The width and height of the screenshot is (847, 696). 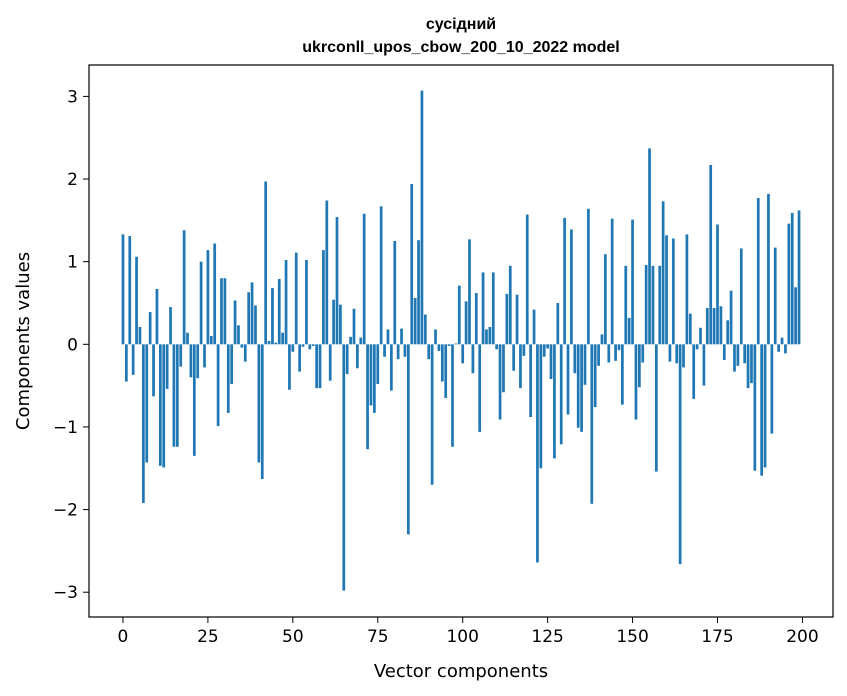 I want to click on x-tick-label: 150, so click(x=632, y=637).